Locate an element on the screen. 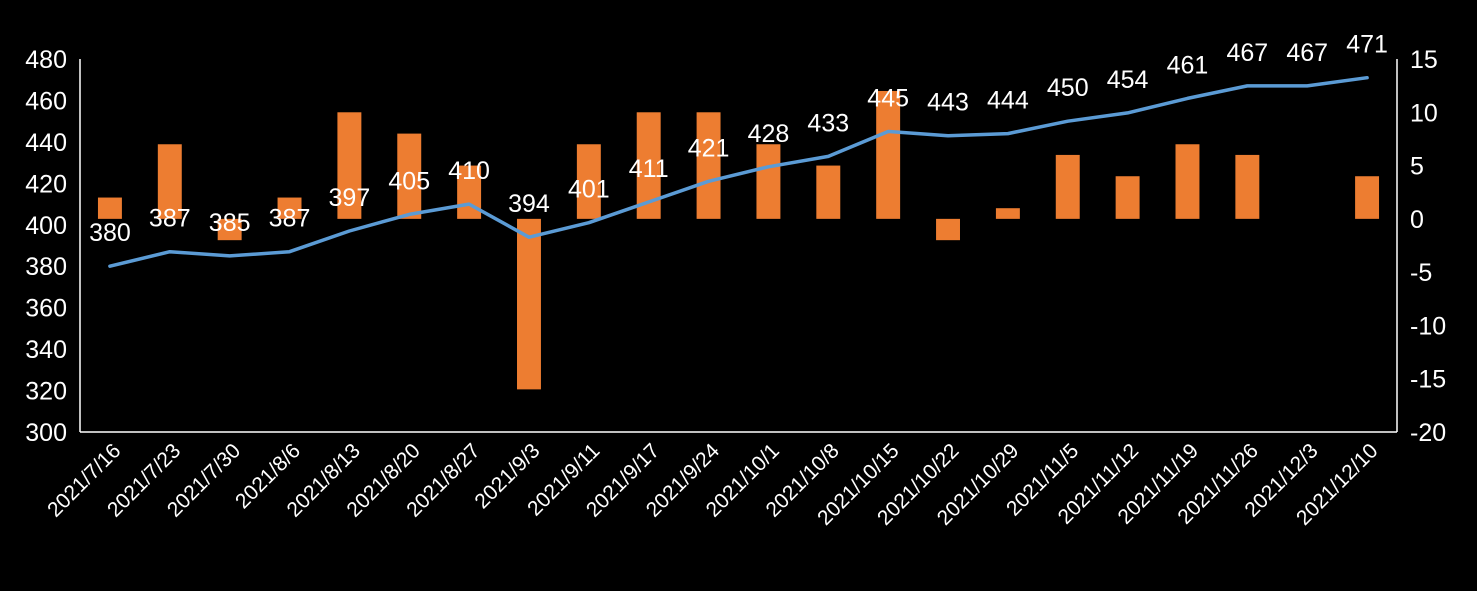 This screenshot has height=591, width=1477. data-label: 444 is located at coordinates (1008, 101).